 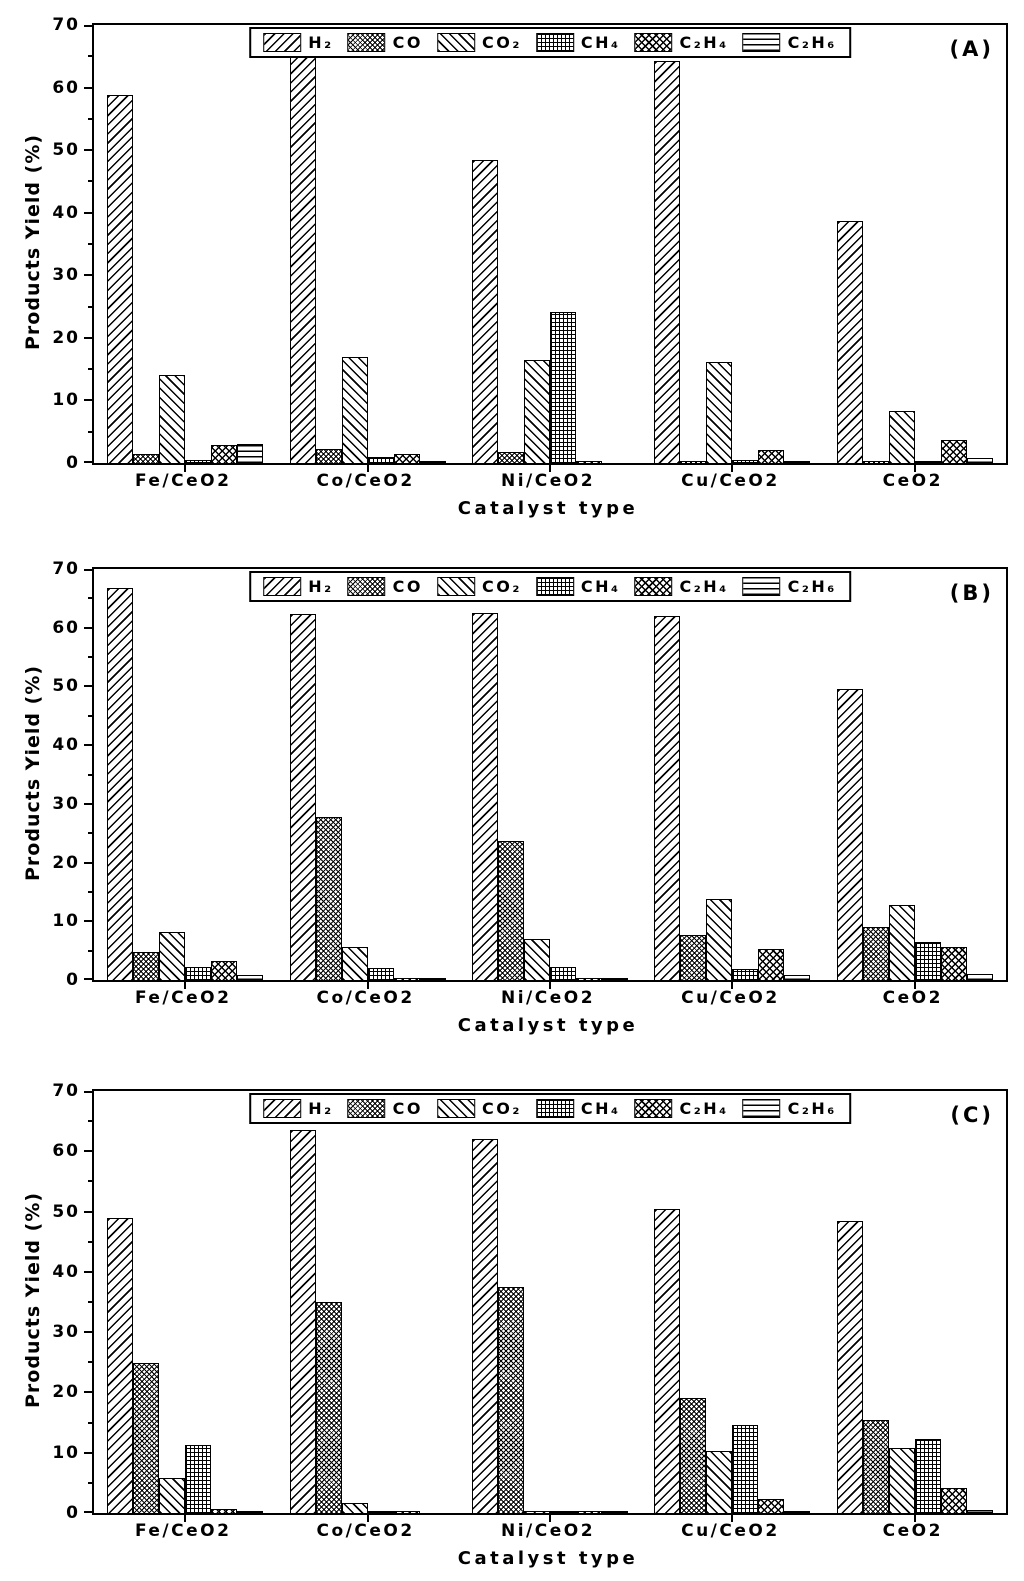 What do you see at coordinates (548, 480) in the screenshot?
I see `x-axis-labels-a: Fe/CeO2 Co/CeO2 Ni/CeO2 Cu/CeO2 CeO2` at bounding box center [548, 480].